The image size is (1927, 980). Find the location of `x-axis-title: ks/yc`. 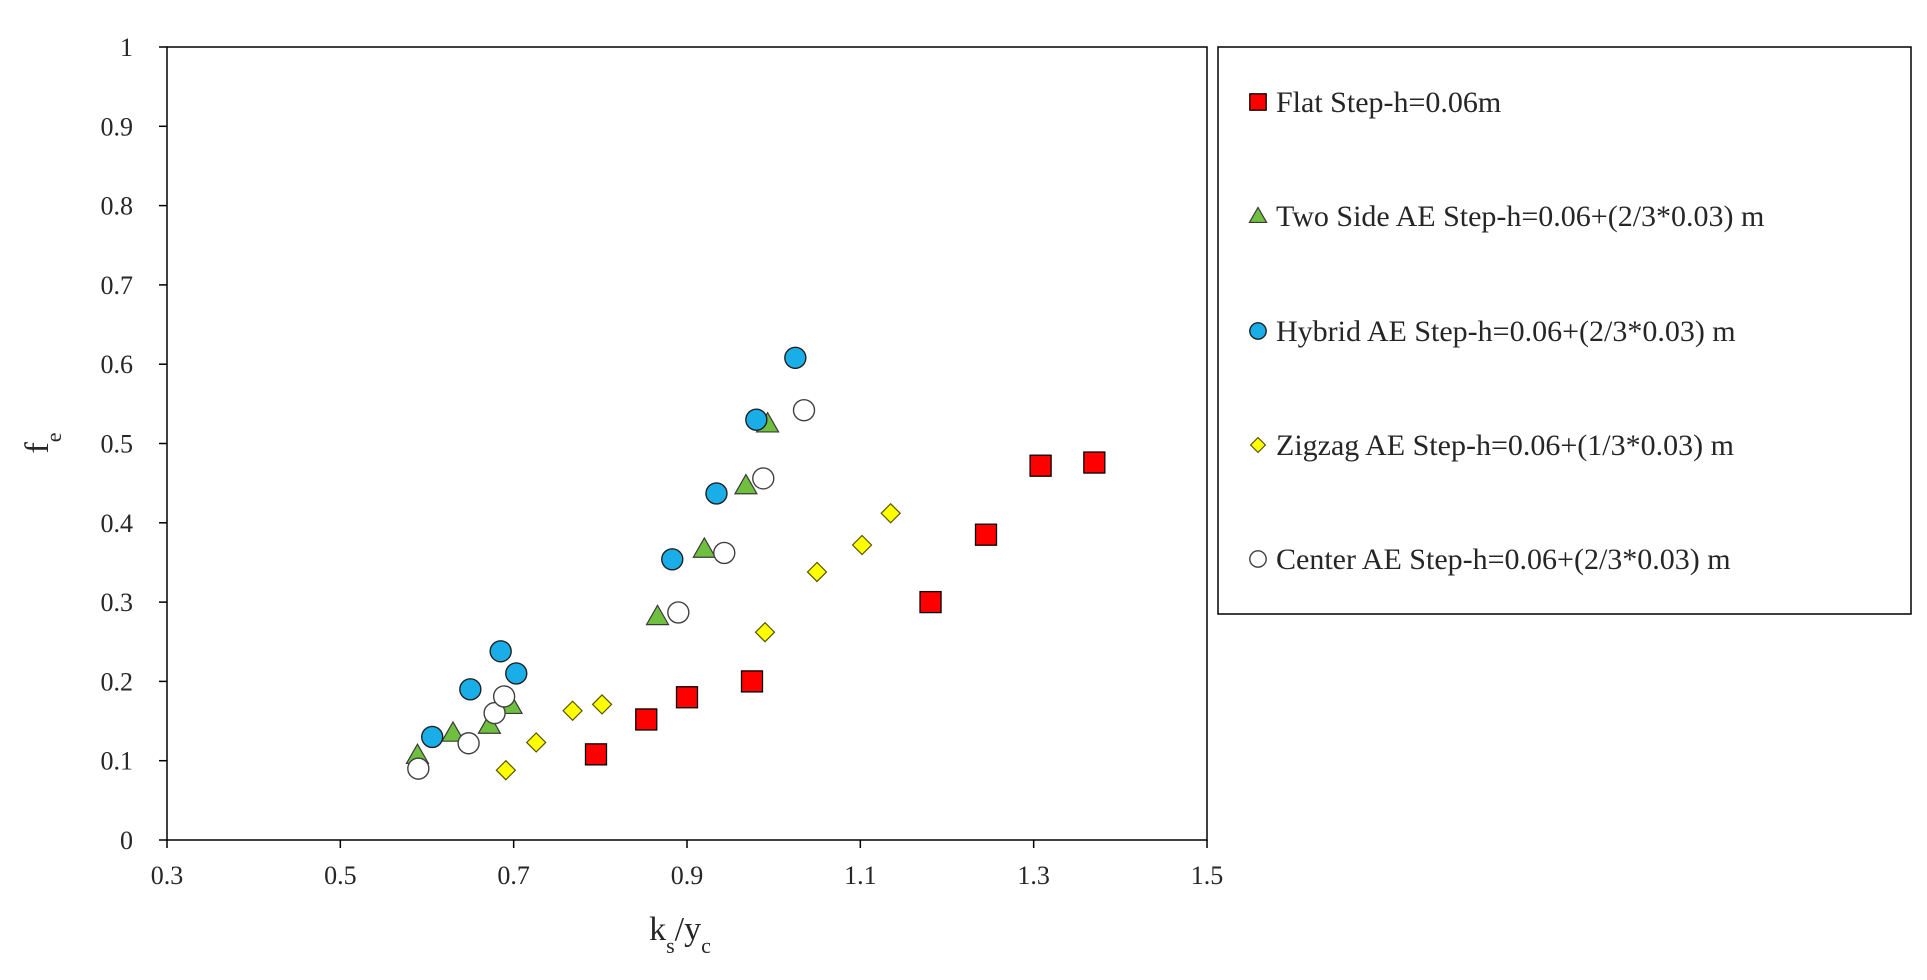

x-axis-title: ks/yc is located at coordinates (680, 934).